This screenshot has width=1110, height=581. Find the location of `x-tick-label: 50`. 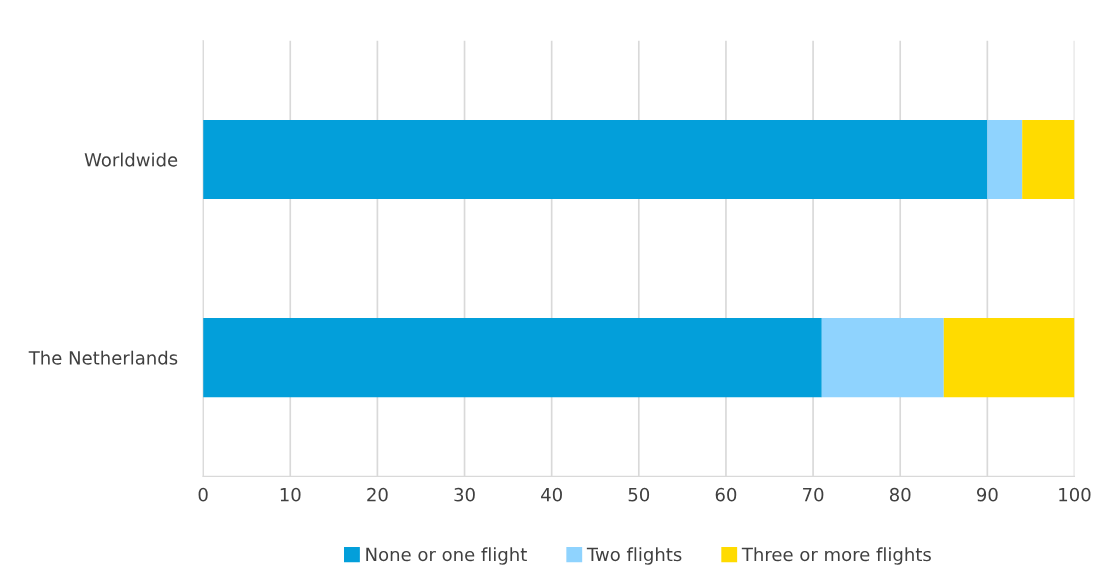

x-tick-label: 50 is located at coordinates (639, 494).